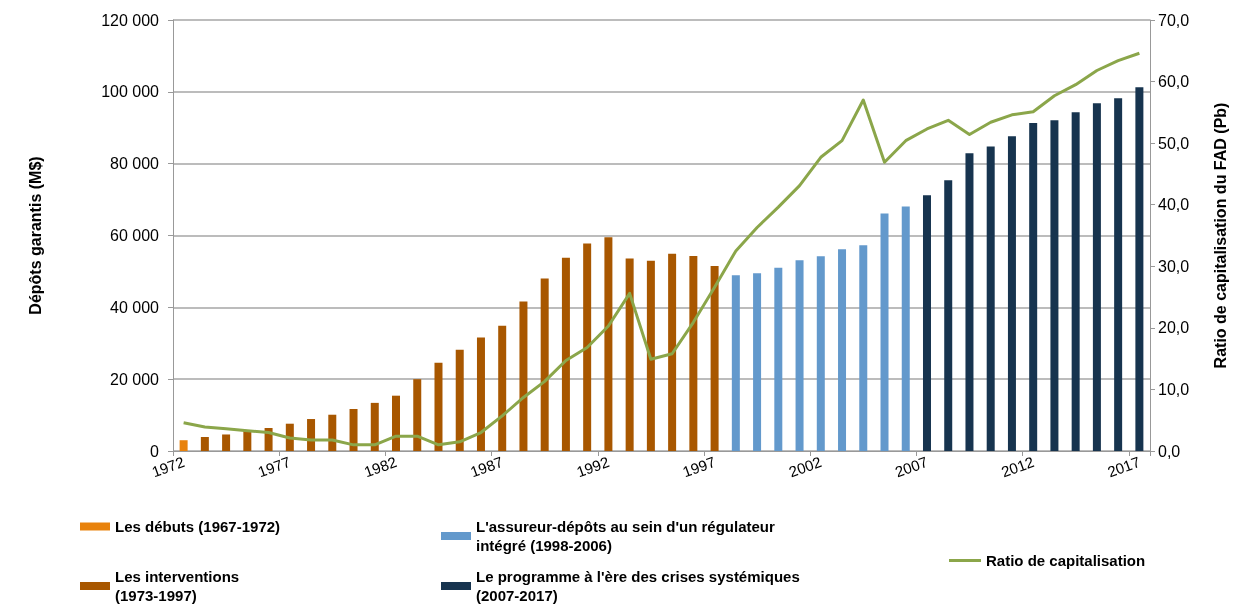  Describe the element at coordinates (1174, 82) in the screenshot. I see `y2-tick-label: 60,0` at that location.